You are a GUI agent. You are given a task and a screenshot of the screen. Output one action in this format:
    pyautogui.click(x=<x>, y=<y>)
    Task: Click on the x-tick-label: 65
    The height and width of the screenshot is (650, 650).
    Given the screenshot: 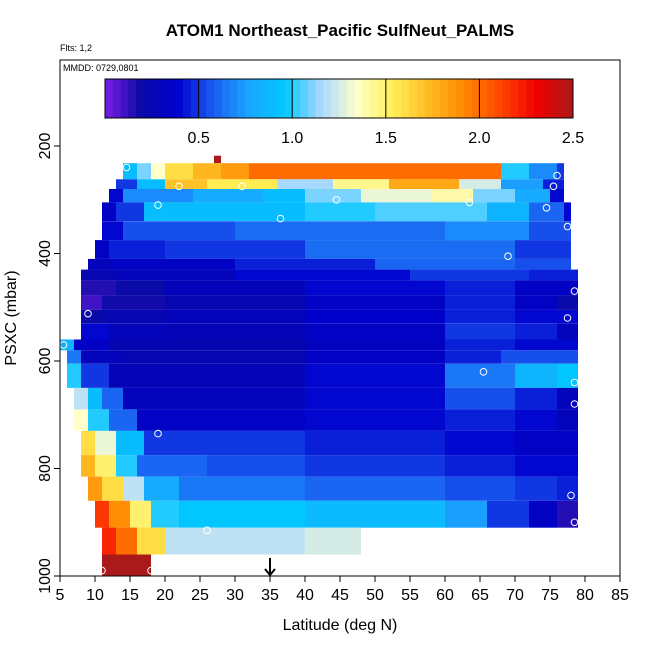 What is the action you would take?
    pyautogui.click(x=480, y=595)
    